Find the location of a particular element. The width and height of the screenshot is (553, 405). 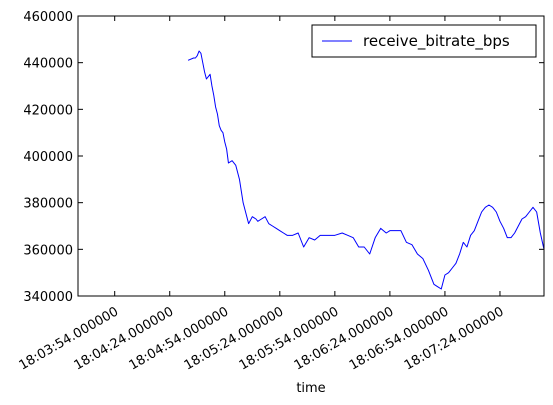

y-tick-label: 360000 is located at coordinates (48, 250).